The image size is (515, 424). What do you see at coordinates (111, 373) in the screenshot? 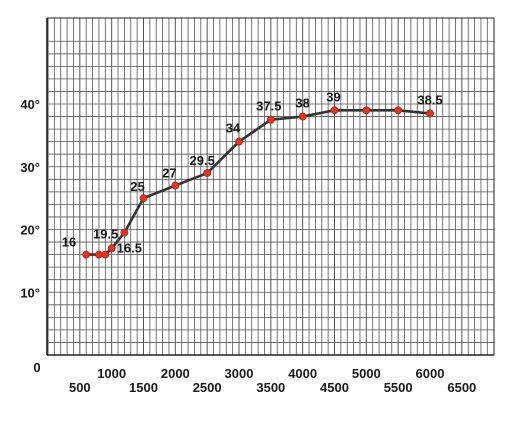
I see `x-tick-label: 1000` at bounding box center [111, 373].